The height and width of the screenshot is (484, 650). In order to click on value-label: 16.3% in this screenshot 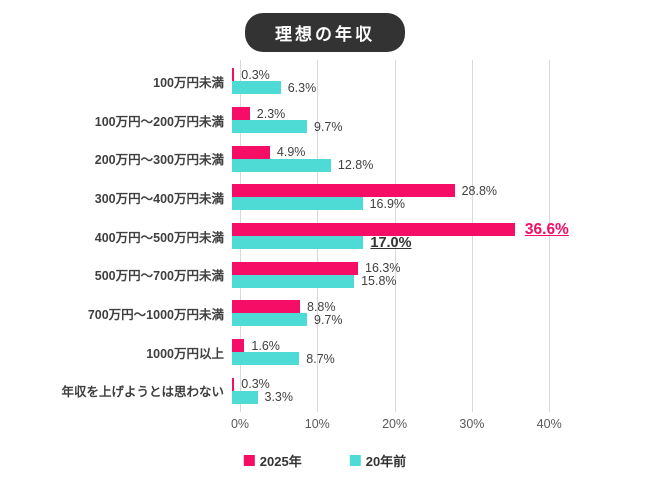, I will do `click(383, 268)`.